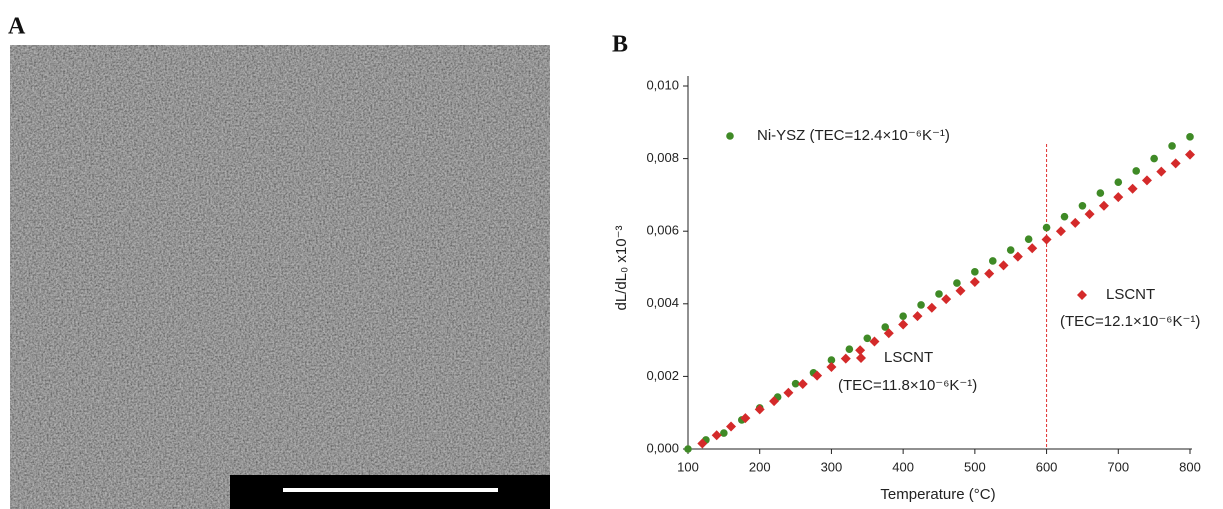 The height and width of the screenshot is (509, 1223). Describe the element at coordinates (1047, 466) in the screenshot. I see `x-tick-label: 600` at that location.